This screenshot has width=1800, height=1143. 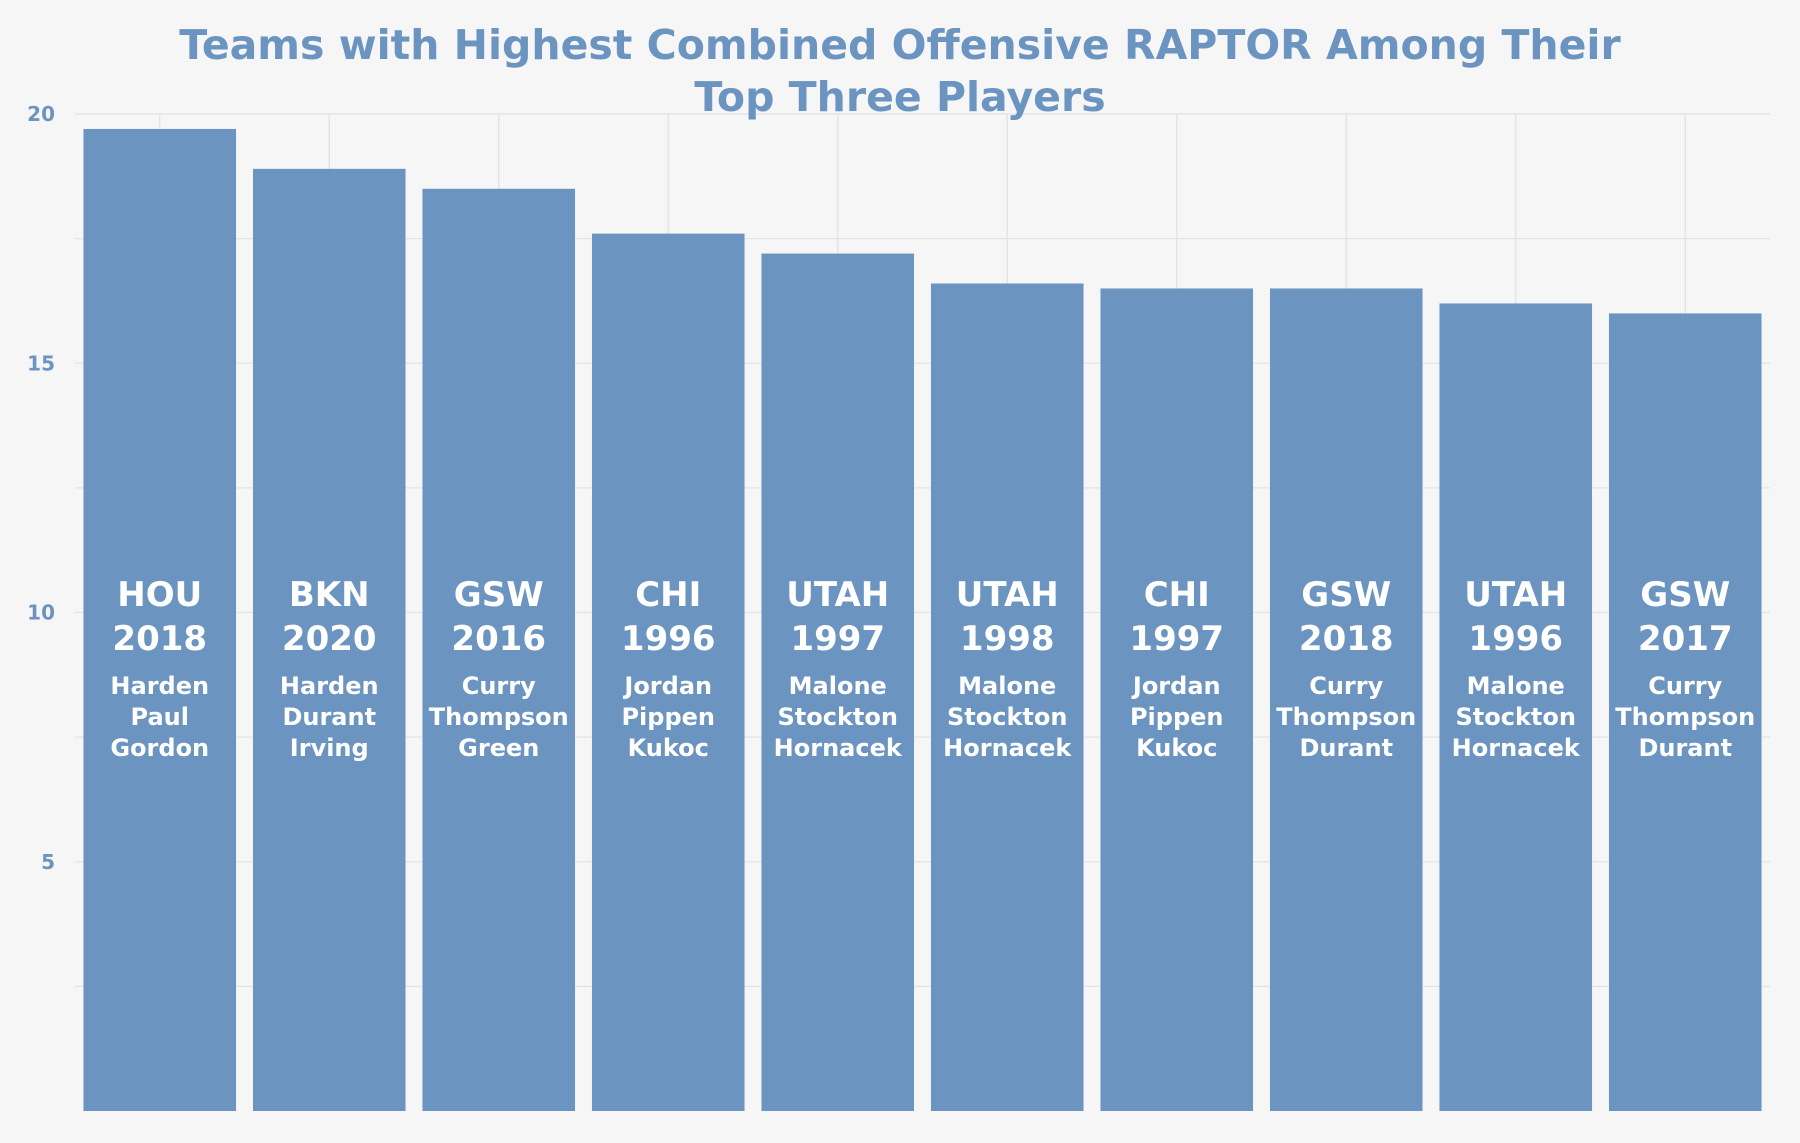 I want to click on bar-player-label: Green, so click(x=498, y=748).